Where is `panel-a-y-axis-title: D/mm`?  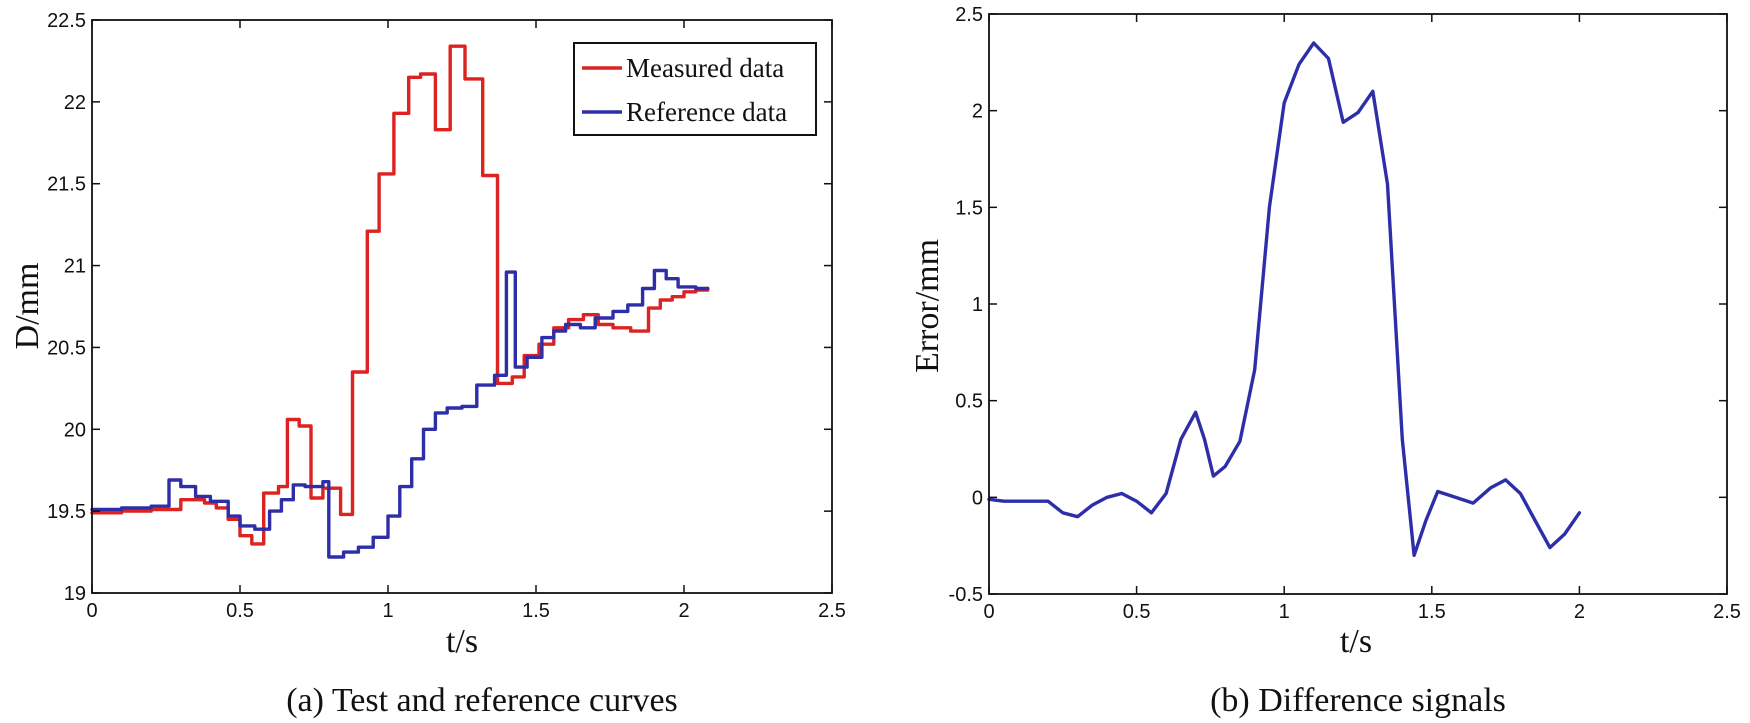 panel-a-y-axis-title: D/mm is located at coordinates (27, 306).